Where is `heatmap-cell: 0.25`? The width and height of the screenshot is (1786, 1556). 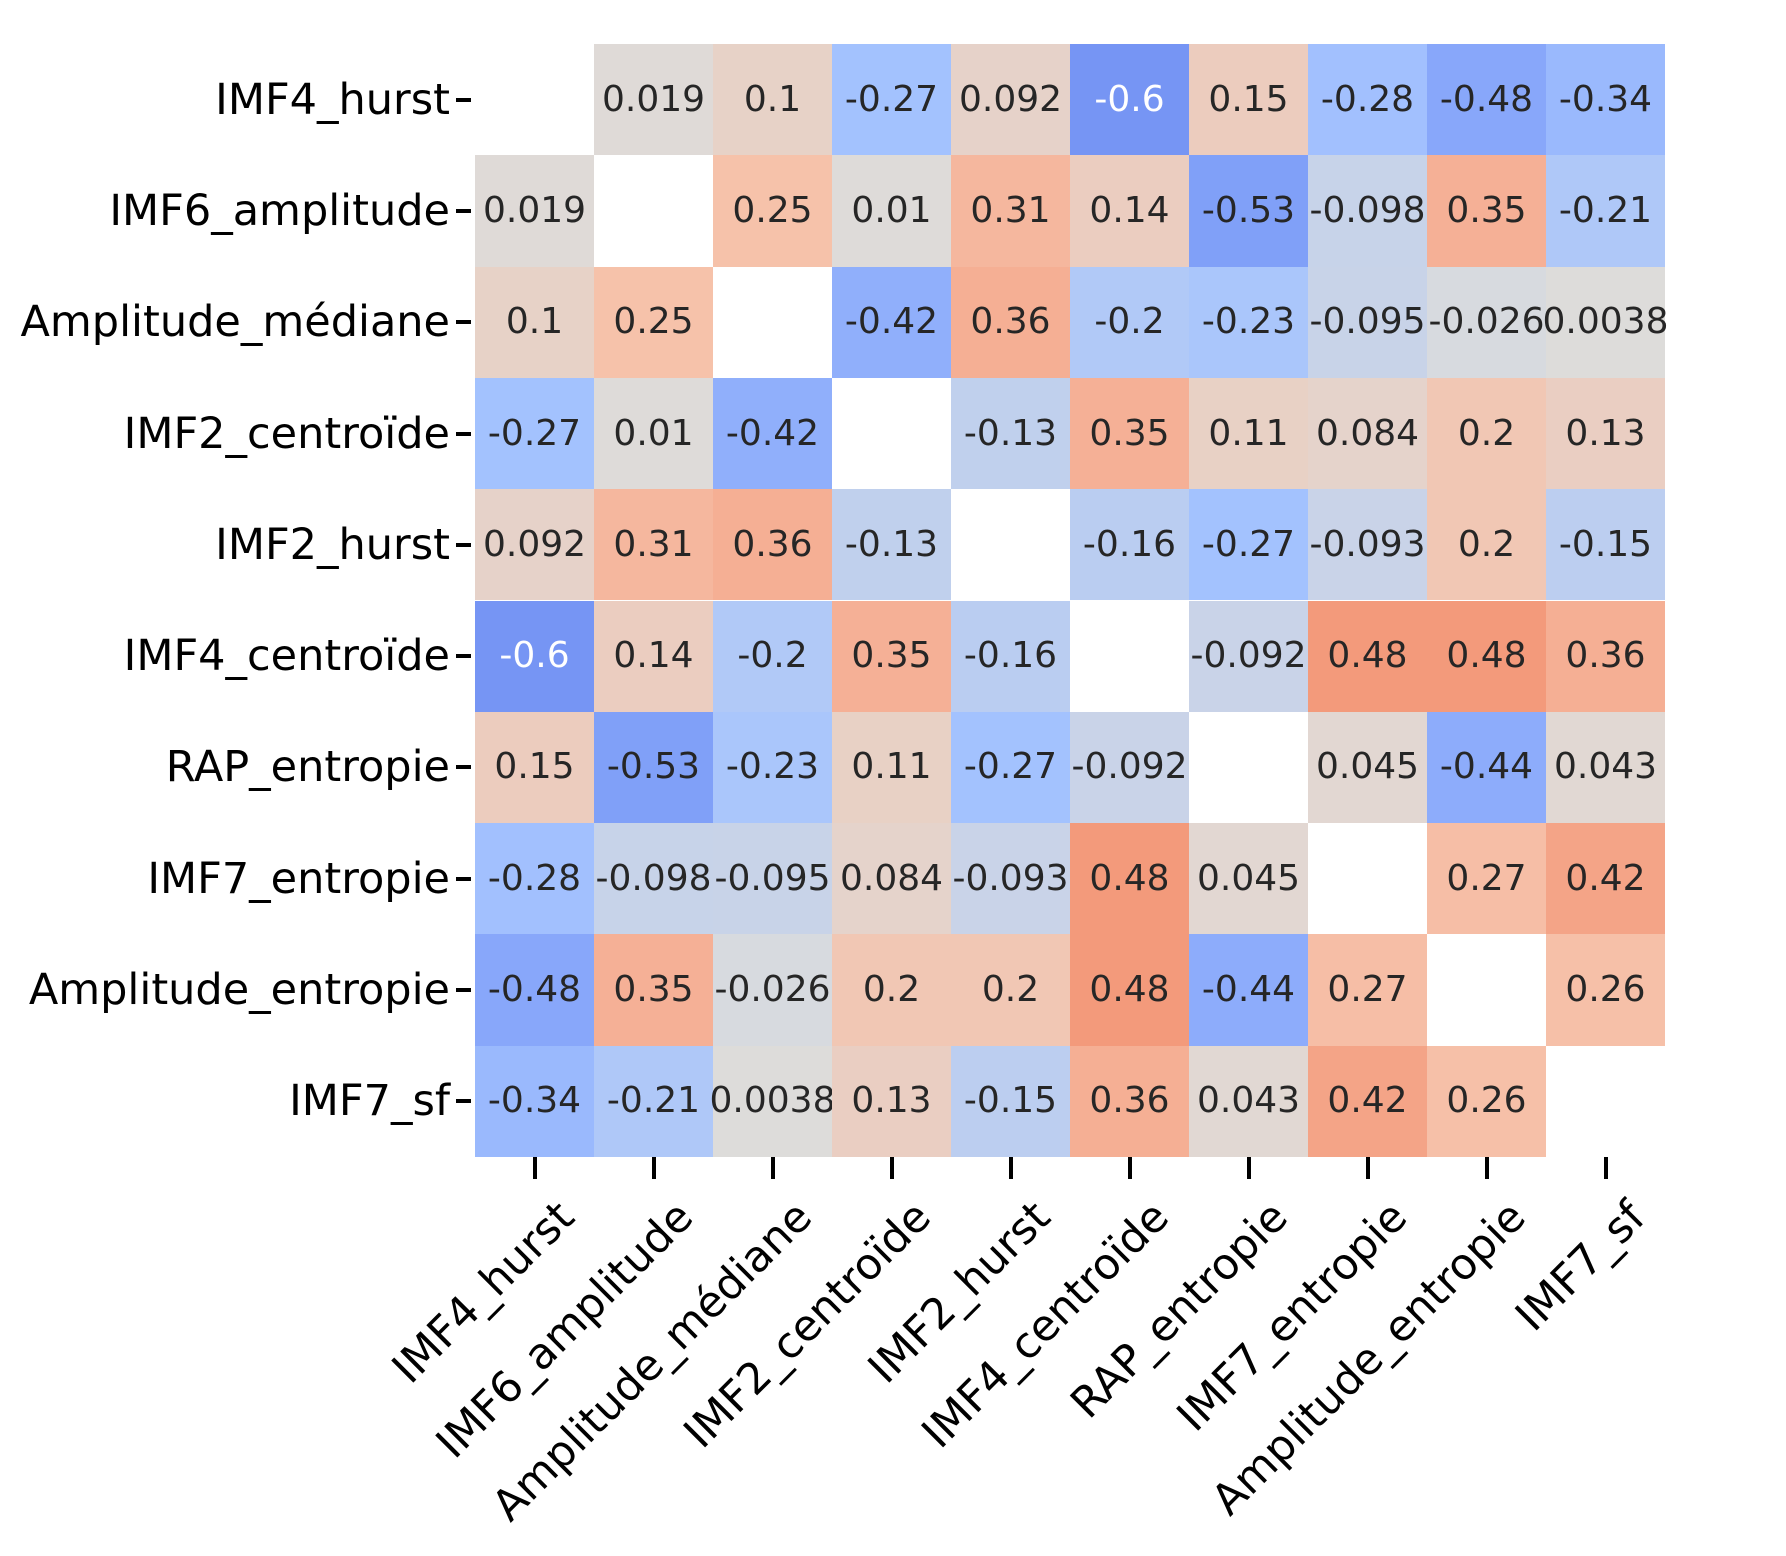 heatmap-cell: 0.25 is located at coordinates (772, 211).